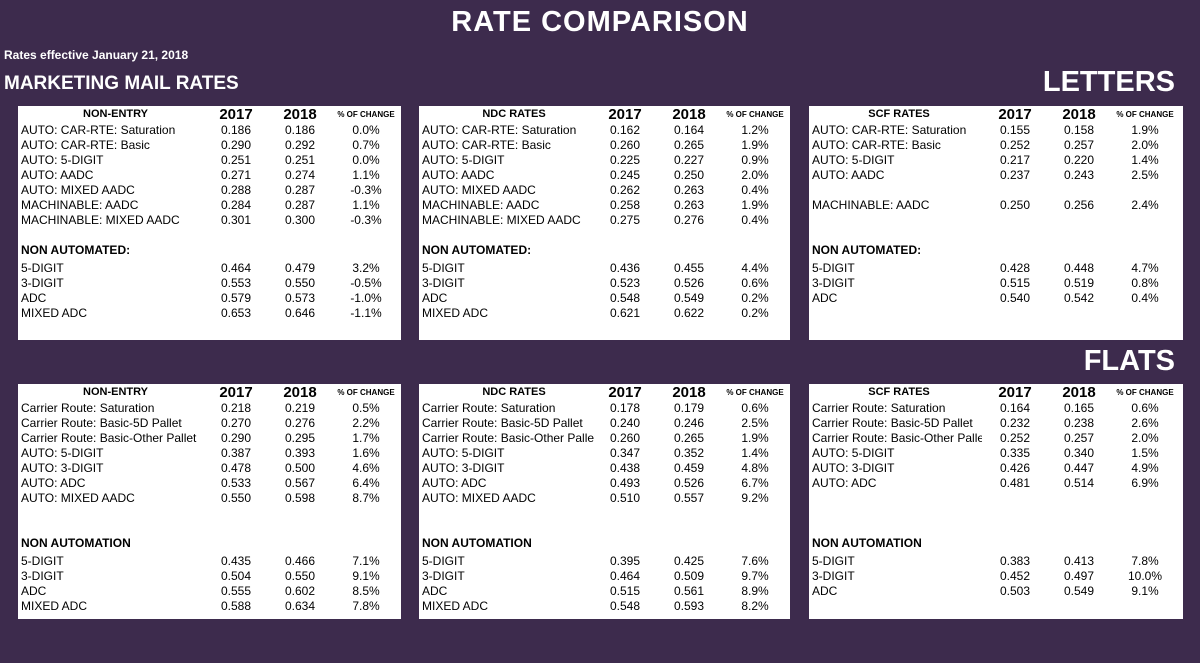 This screenshot has width=1200, height=663. Describe the element at coordinates (366, 313) in the screenshot. I see `percent-change: -1.1%` at that location.